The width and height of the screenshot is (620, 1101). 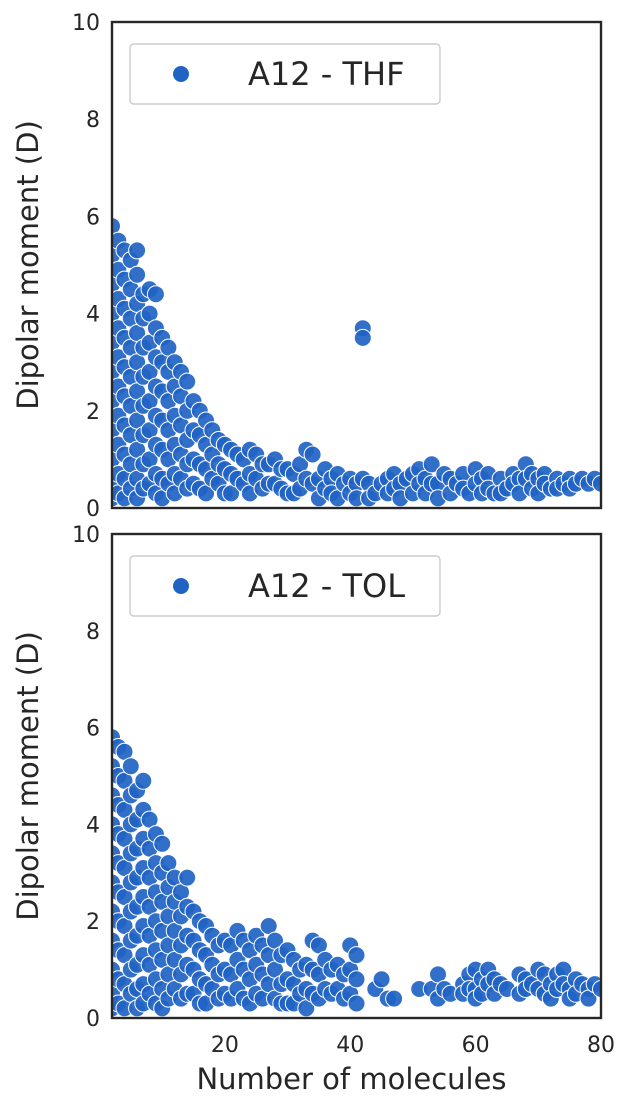 I want to click on legend: A12 - TOL, so click(x=285, y=586).